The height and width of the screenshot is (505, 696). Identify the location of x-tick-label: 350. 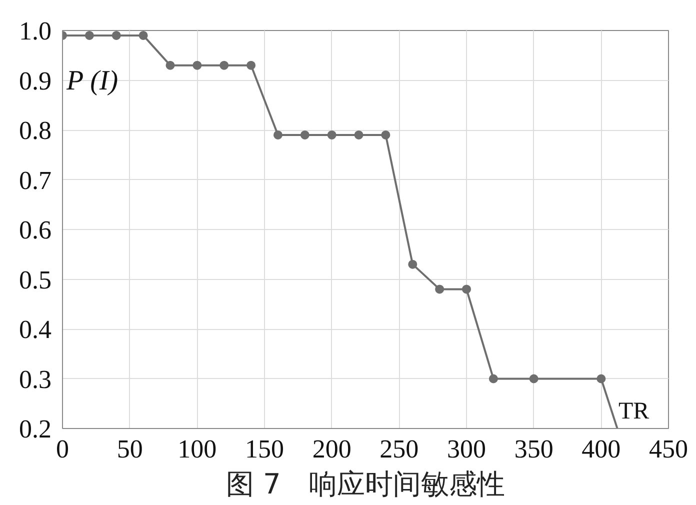
(534, 449).